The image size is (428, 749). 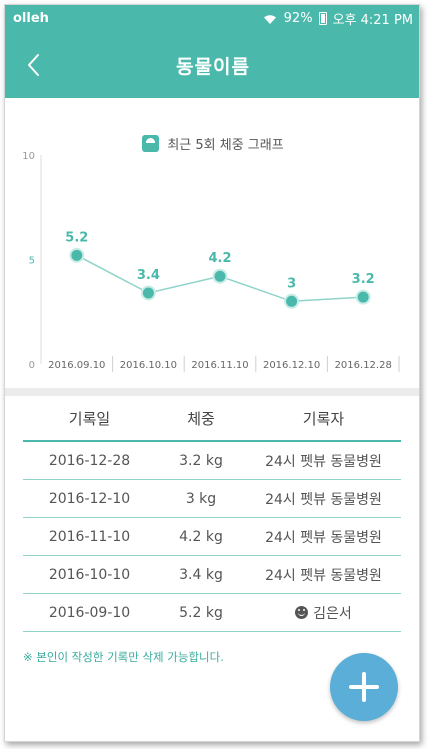 What do you see at coordinates (148, 365) in the screenshot?
I see `x-tick-label: 2016.10.10` at bounding box center [148, 365].